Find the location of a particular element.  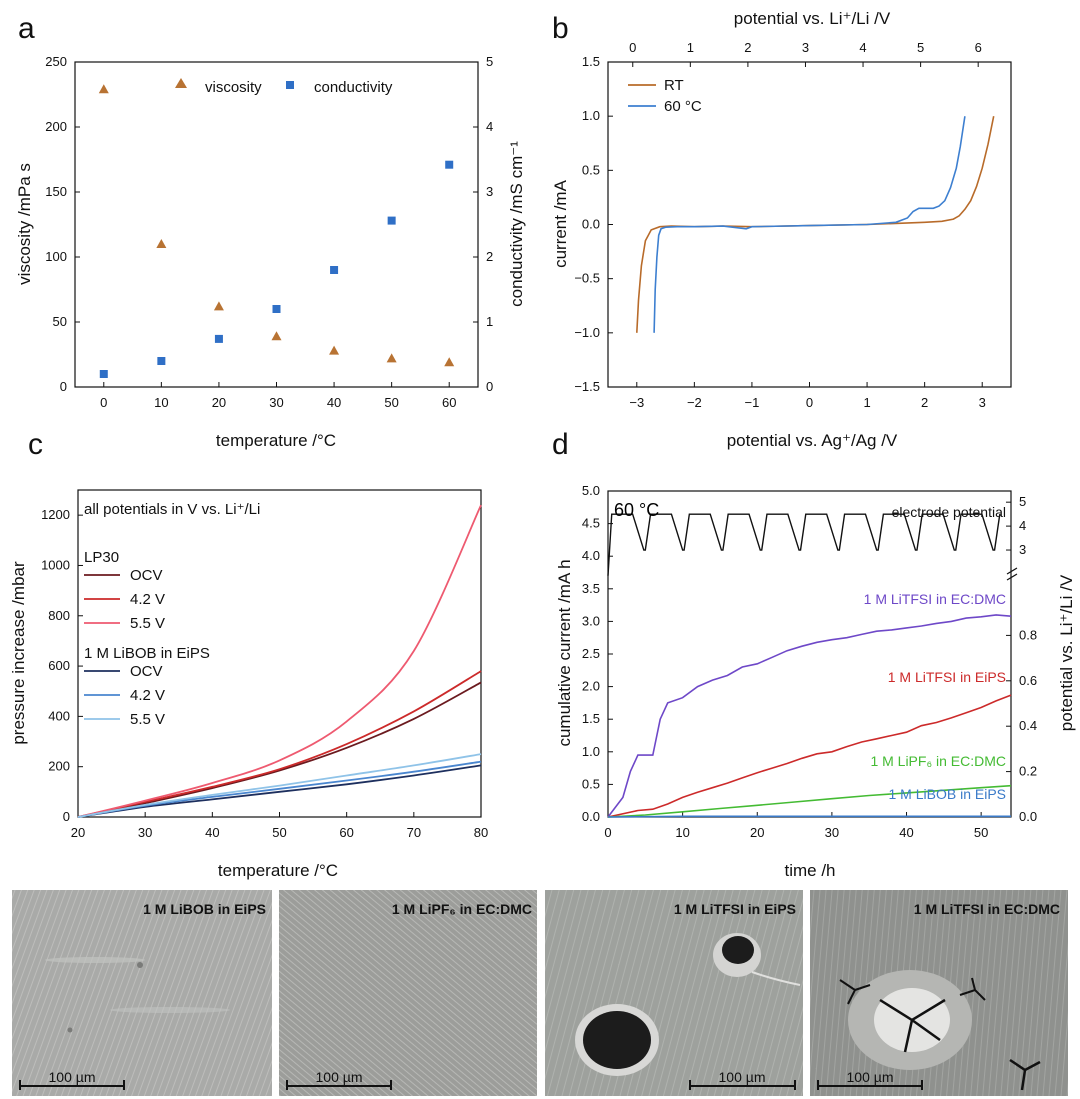

legend-label-lp30-ocv: OCV is located at coordinates (146, 575).